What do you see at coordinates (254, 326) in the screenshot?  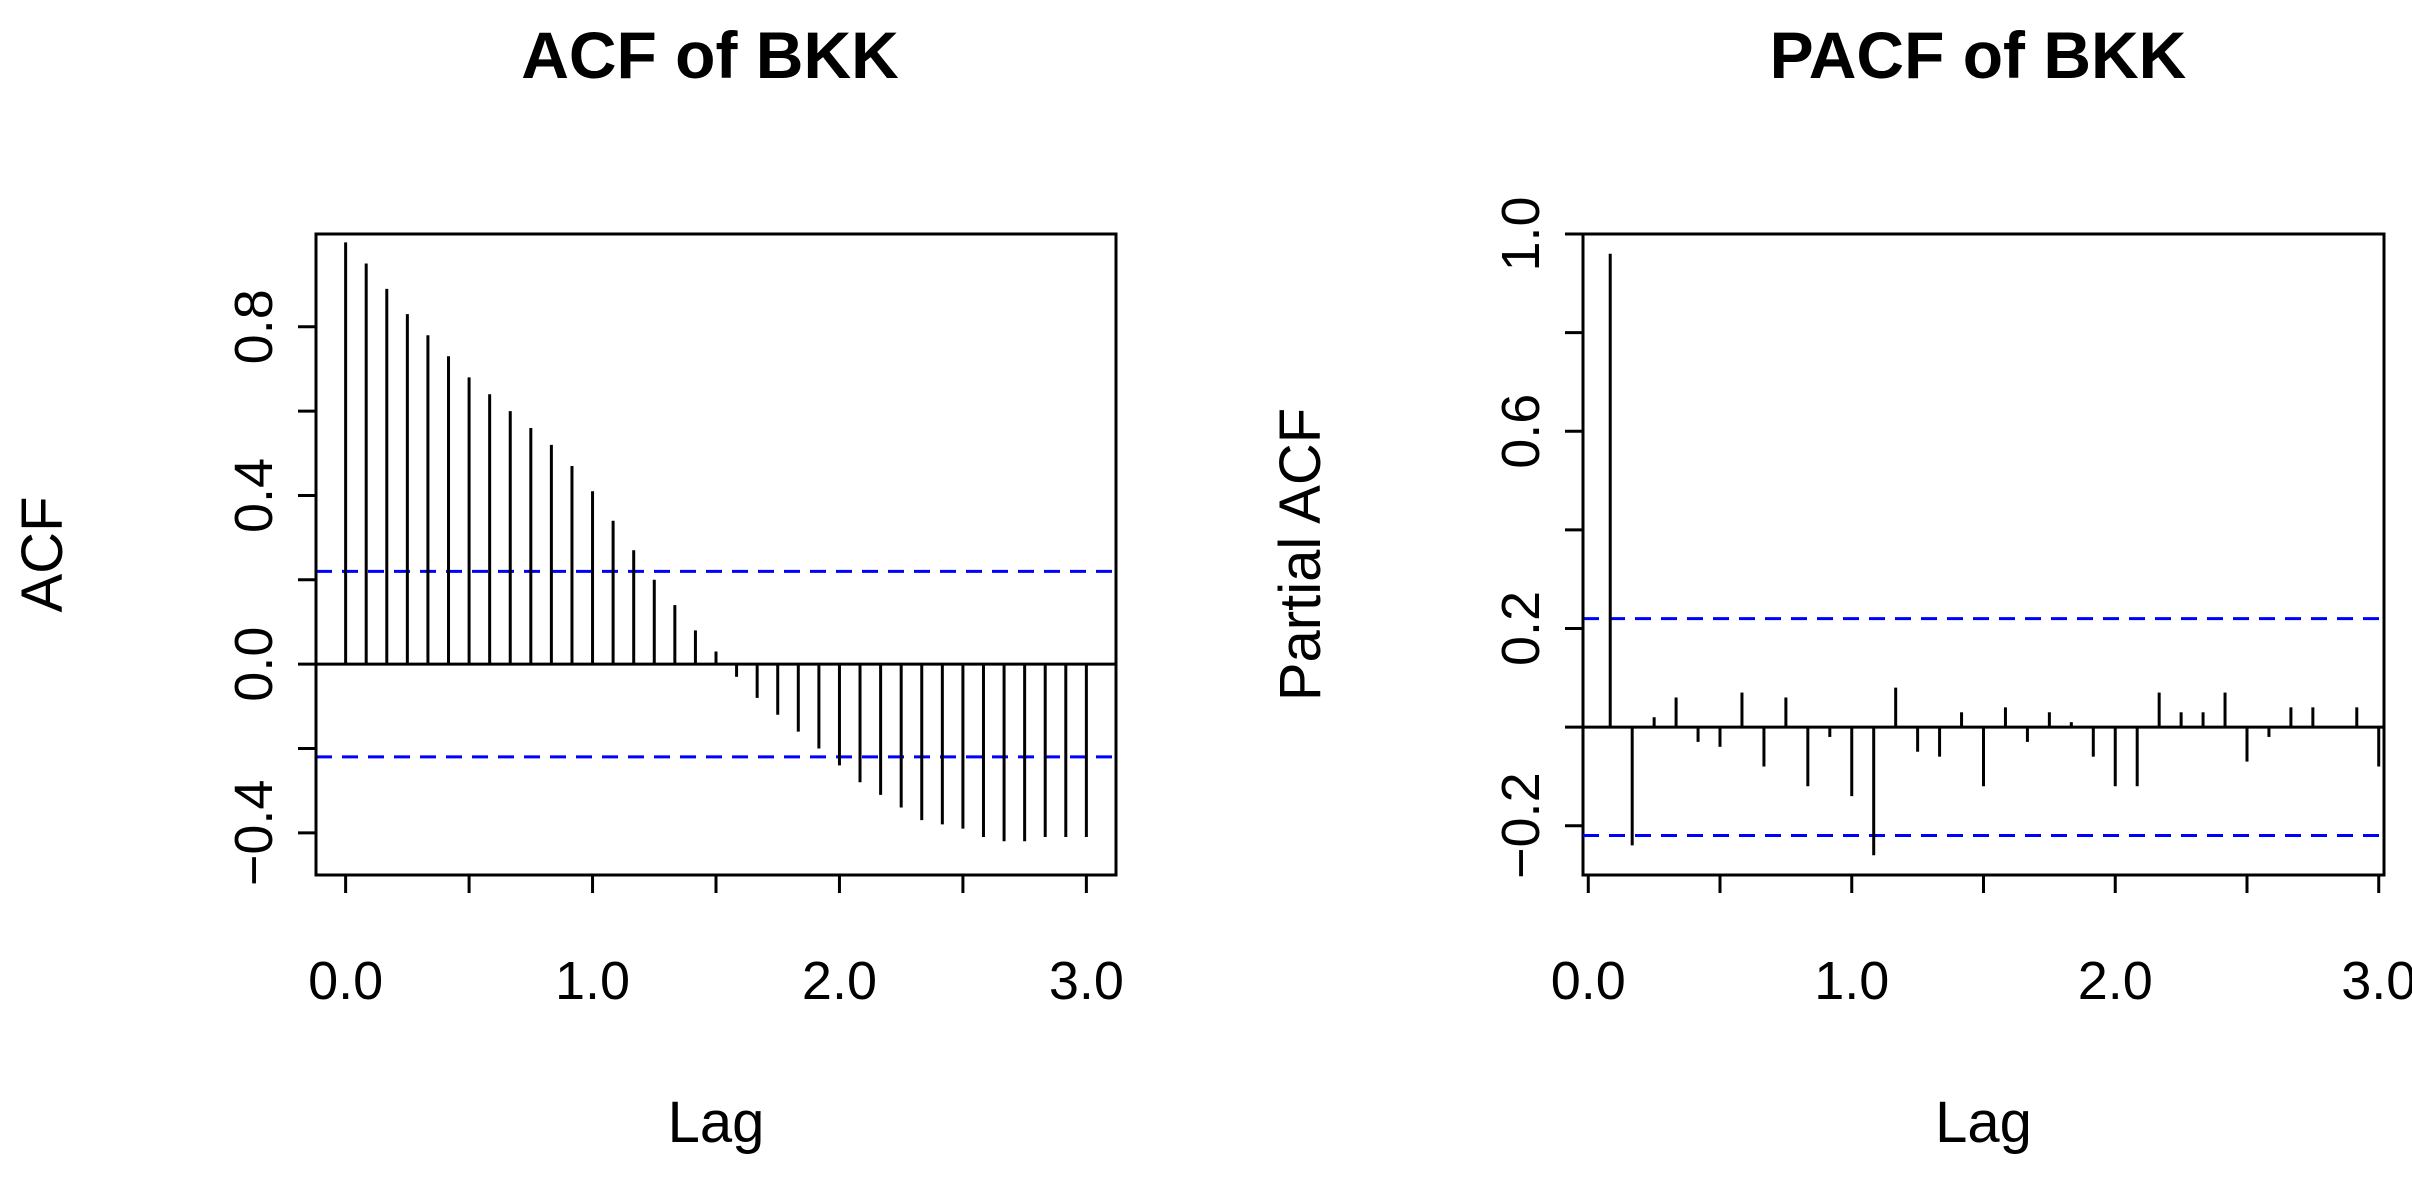 I see `acf-y-tick-label: 0.8` at bounding box center [254, 326].